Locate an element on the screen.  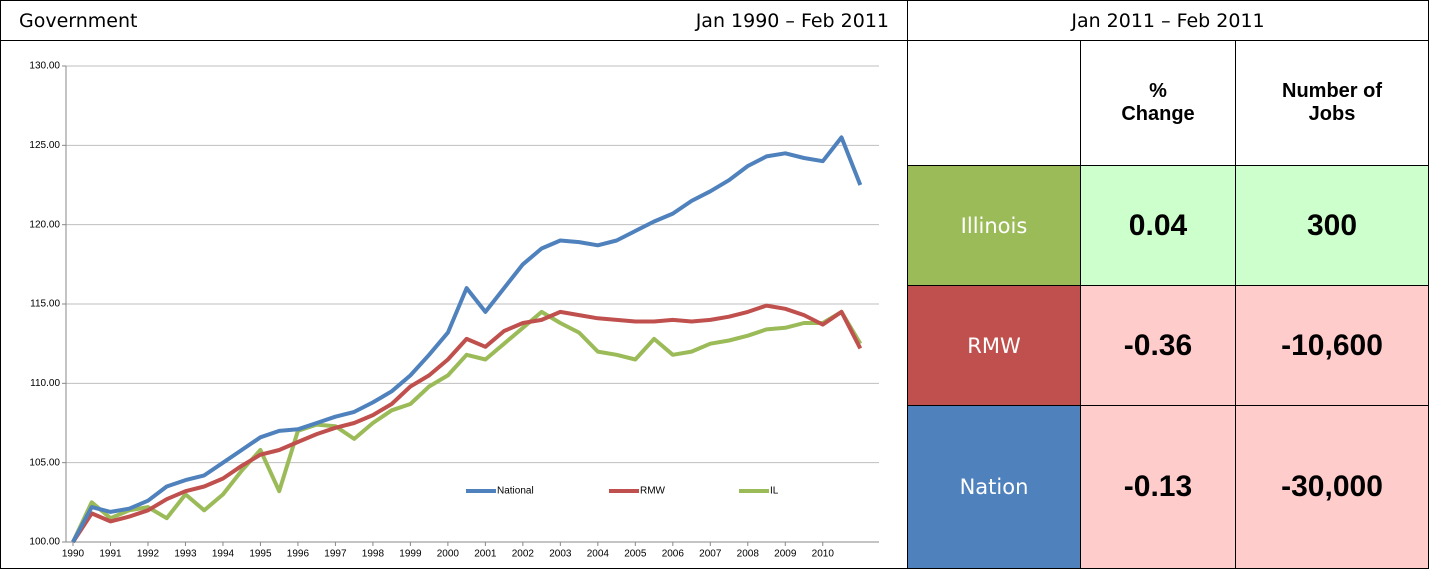
x-tick-label: 2009 is located at coordinates (785, 554).